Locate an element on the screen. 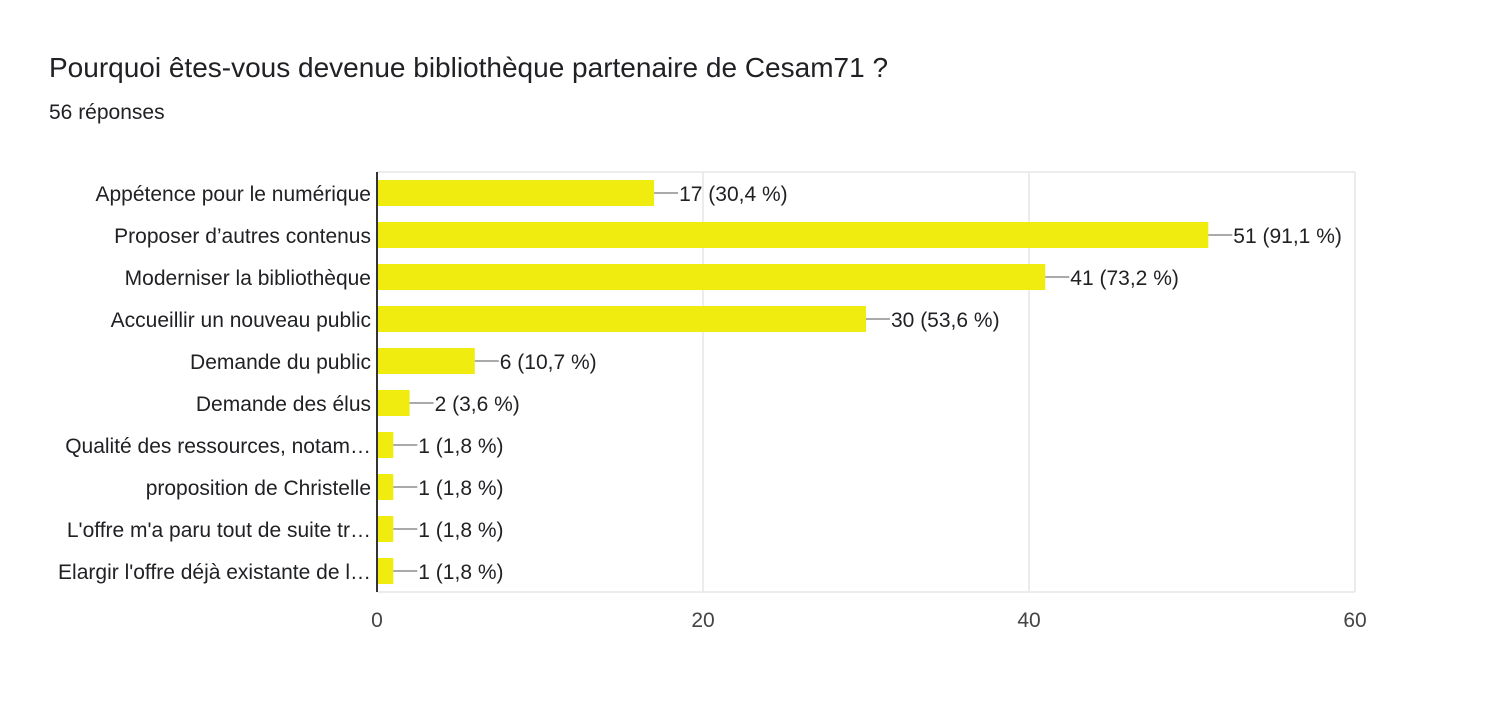  data-label-1: 51 (91,1 %) is located at coordinates (1287, 236).